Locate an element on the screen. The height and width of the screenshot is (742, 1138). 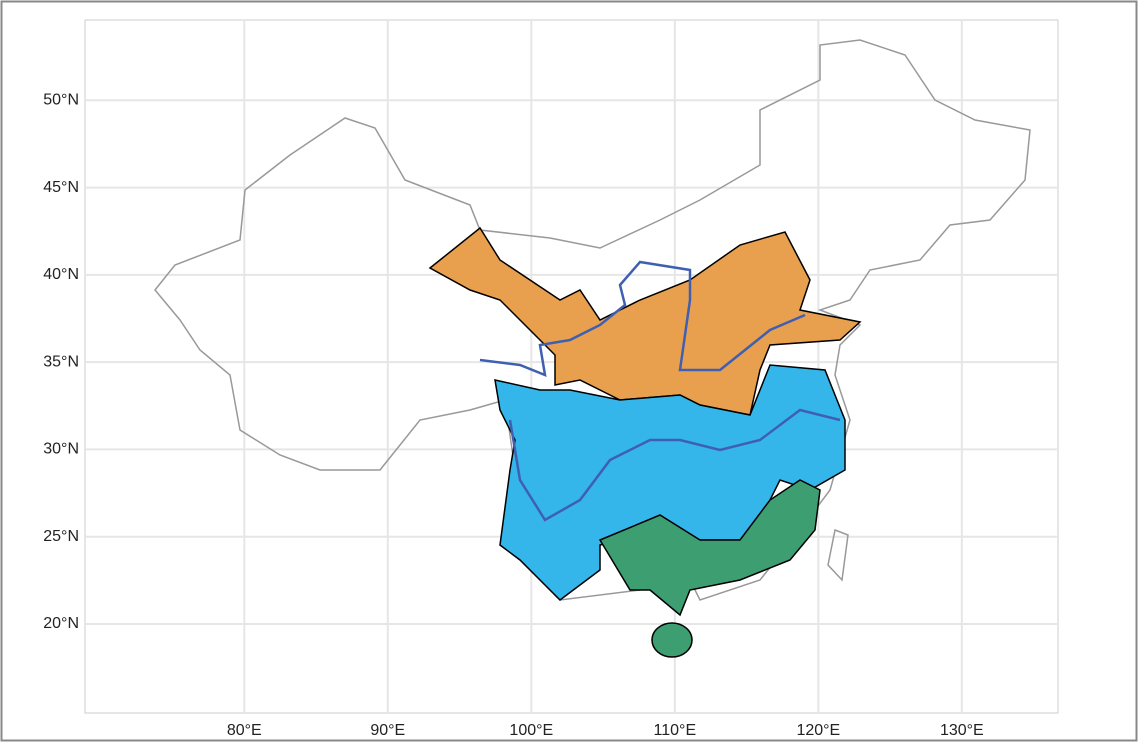
y-tick-label: 35°N is located at coordinates (61, 361).